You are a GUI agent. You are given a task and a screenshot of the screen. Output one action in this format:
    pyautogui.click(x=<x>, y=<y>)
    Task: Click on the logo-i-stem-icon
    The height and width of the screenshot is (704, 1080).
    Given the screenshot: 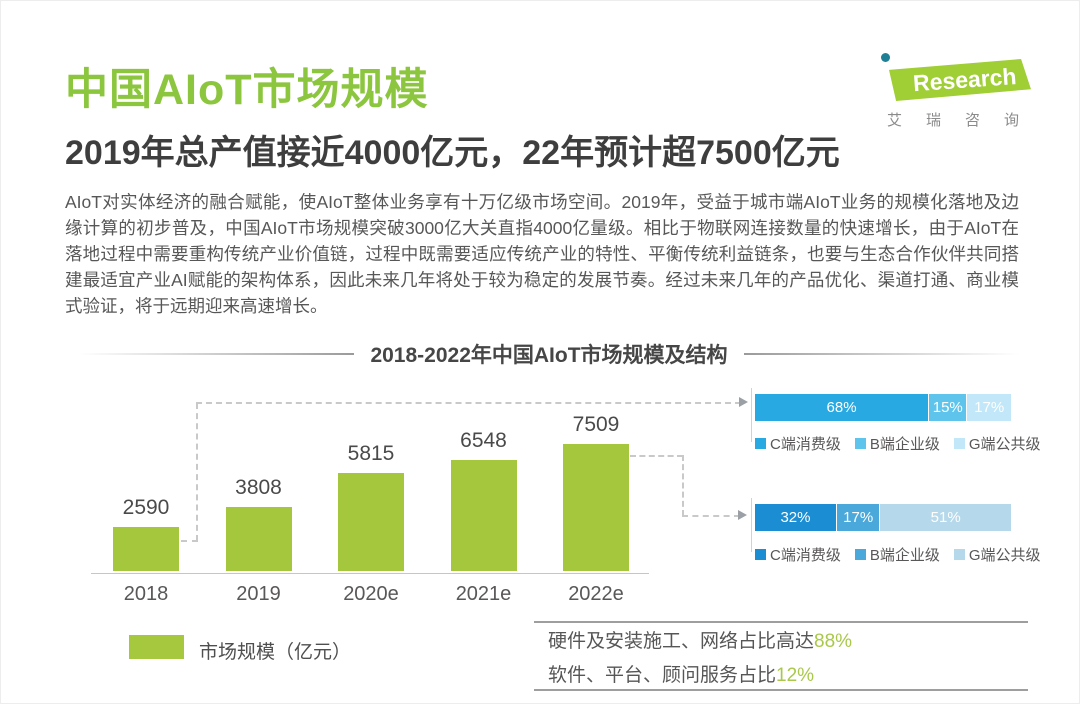 What is the action you would take?
    pyautogui.click(x=885, y=75)
    